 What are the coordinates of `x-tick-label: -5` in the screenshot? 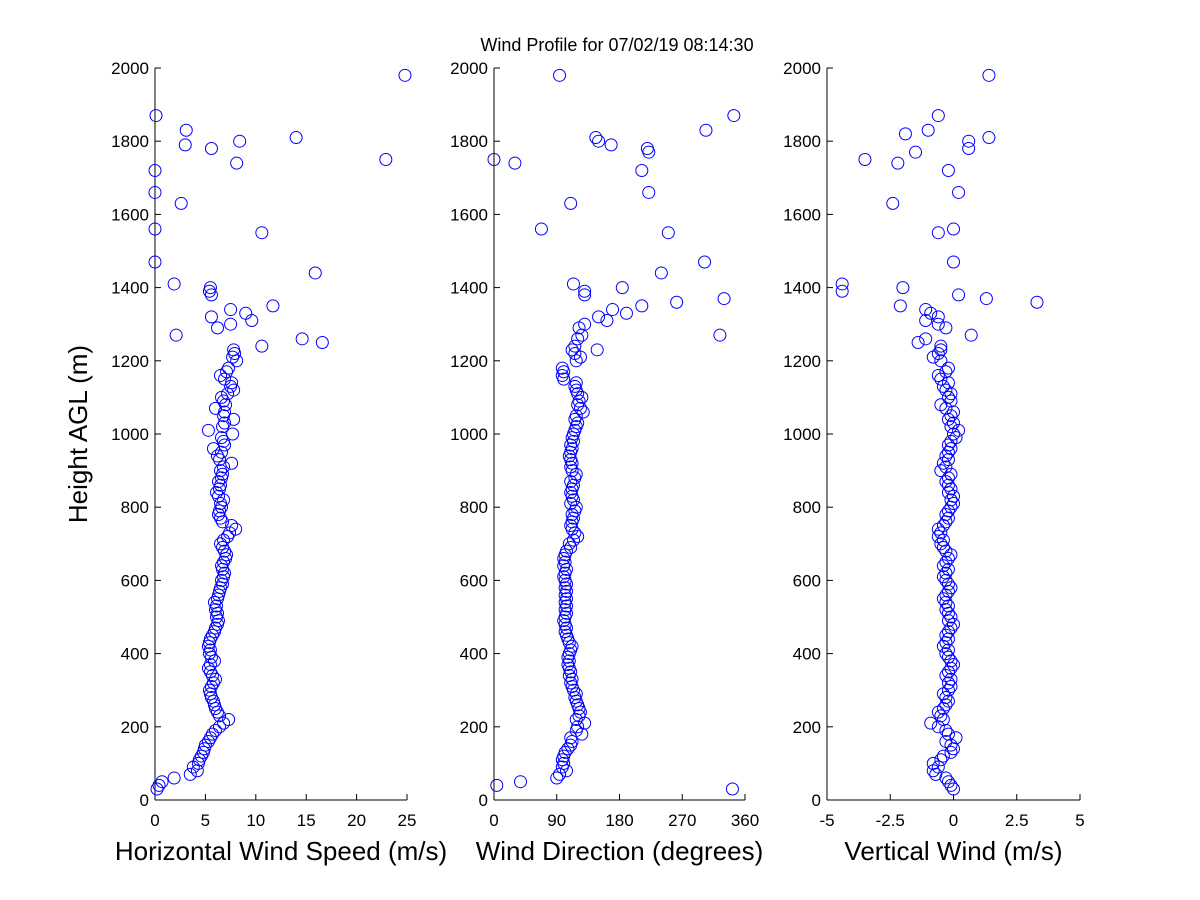 It's located at (826, 820).